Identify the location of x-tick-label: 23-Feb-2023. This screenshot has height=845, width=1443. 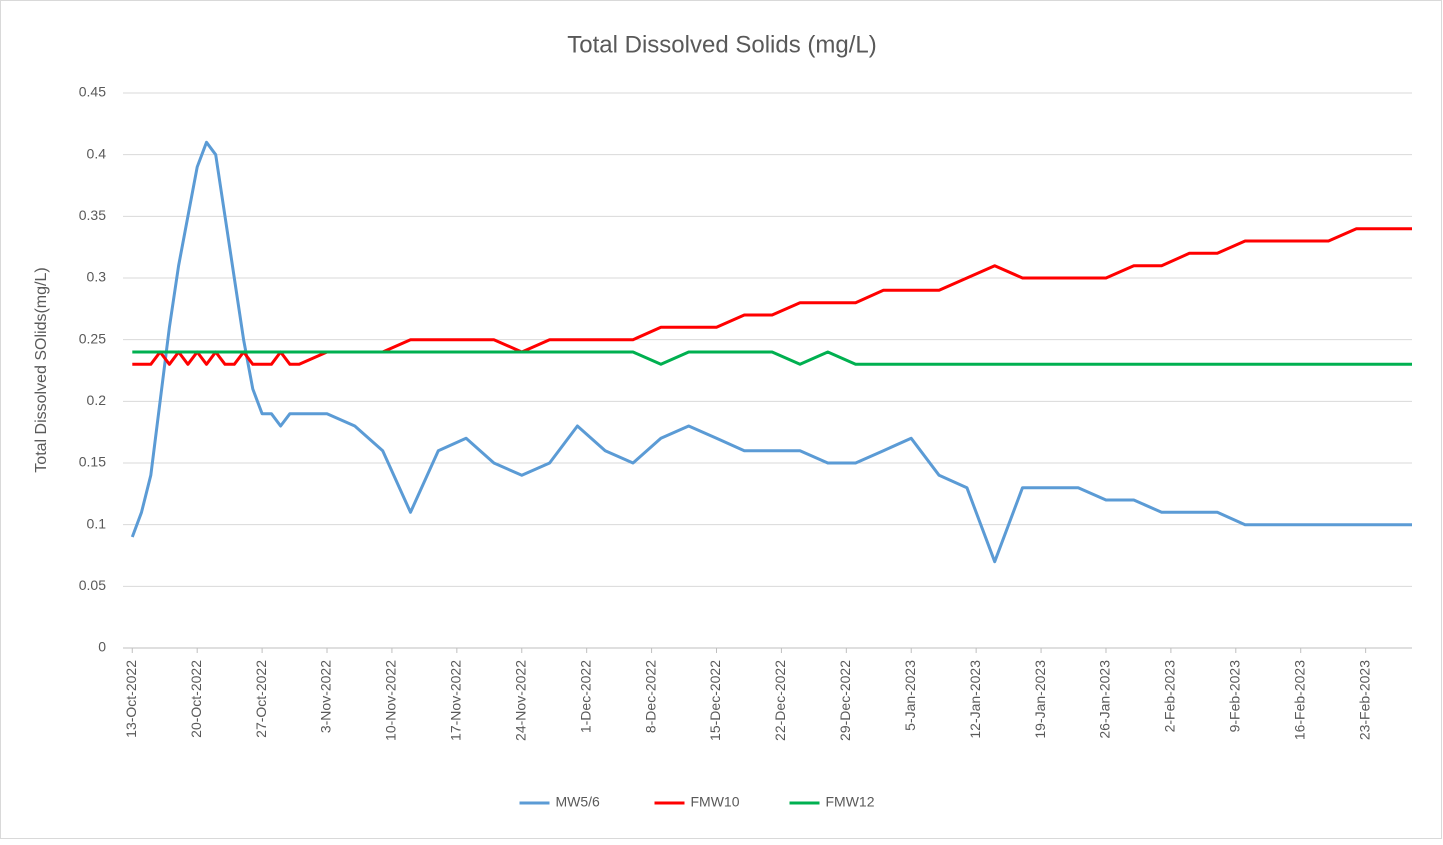
(1364, 700).